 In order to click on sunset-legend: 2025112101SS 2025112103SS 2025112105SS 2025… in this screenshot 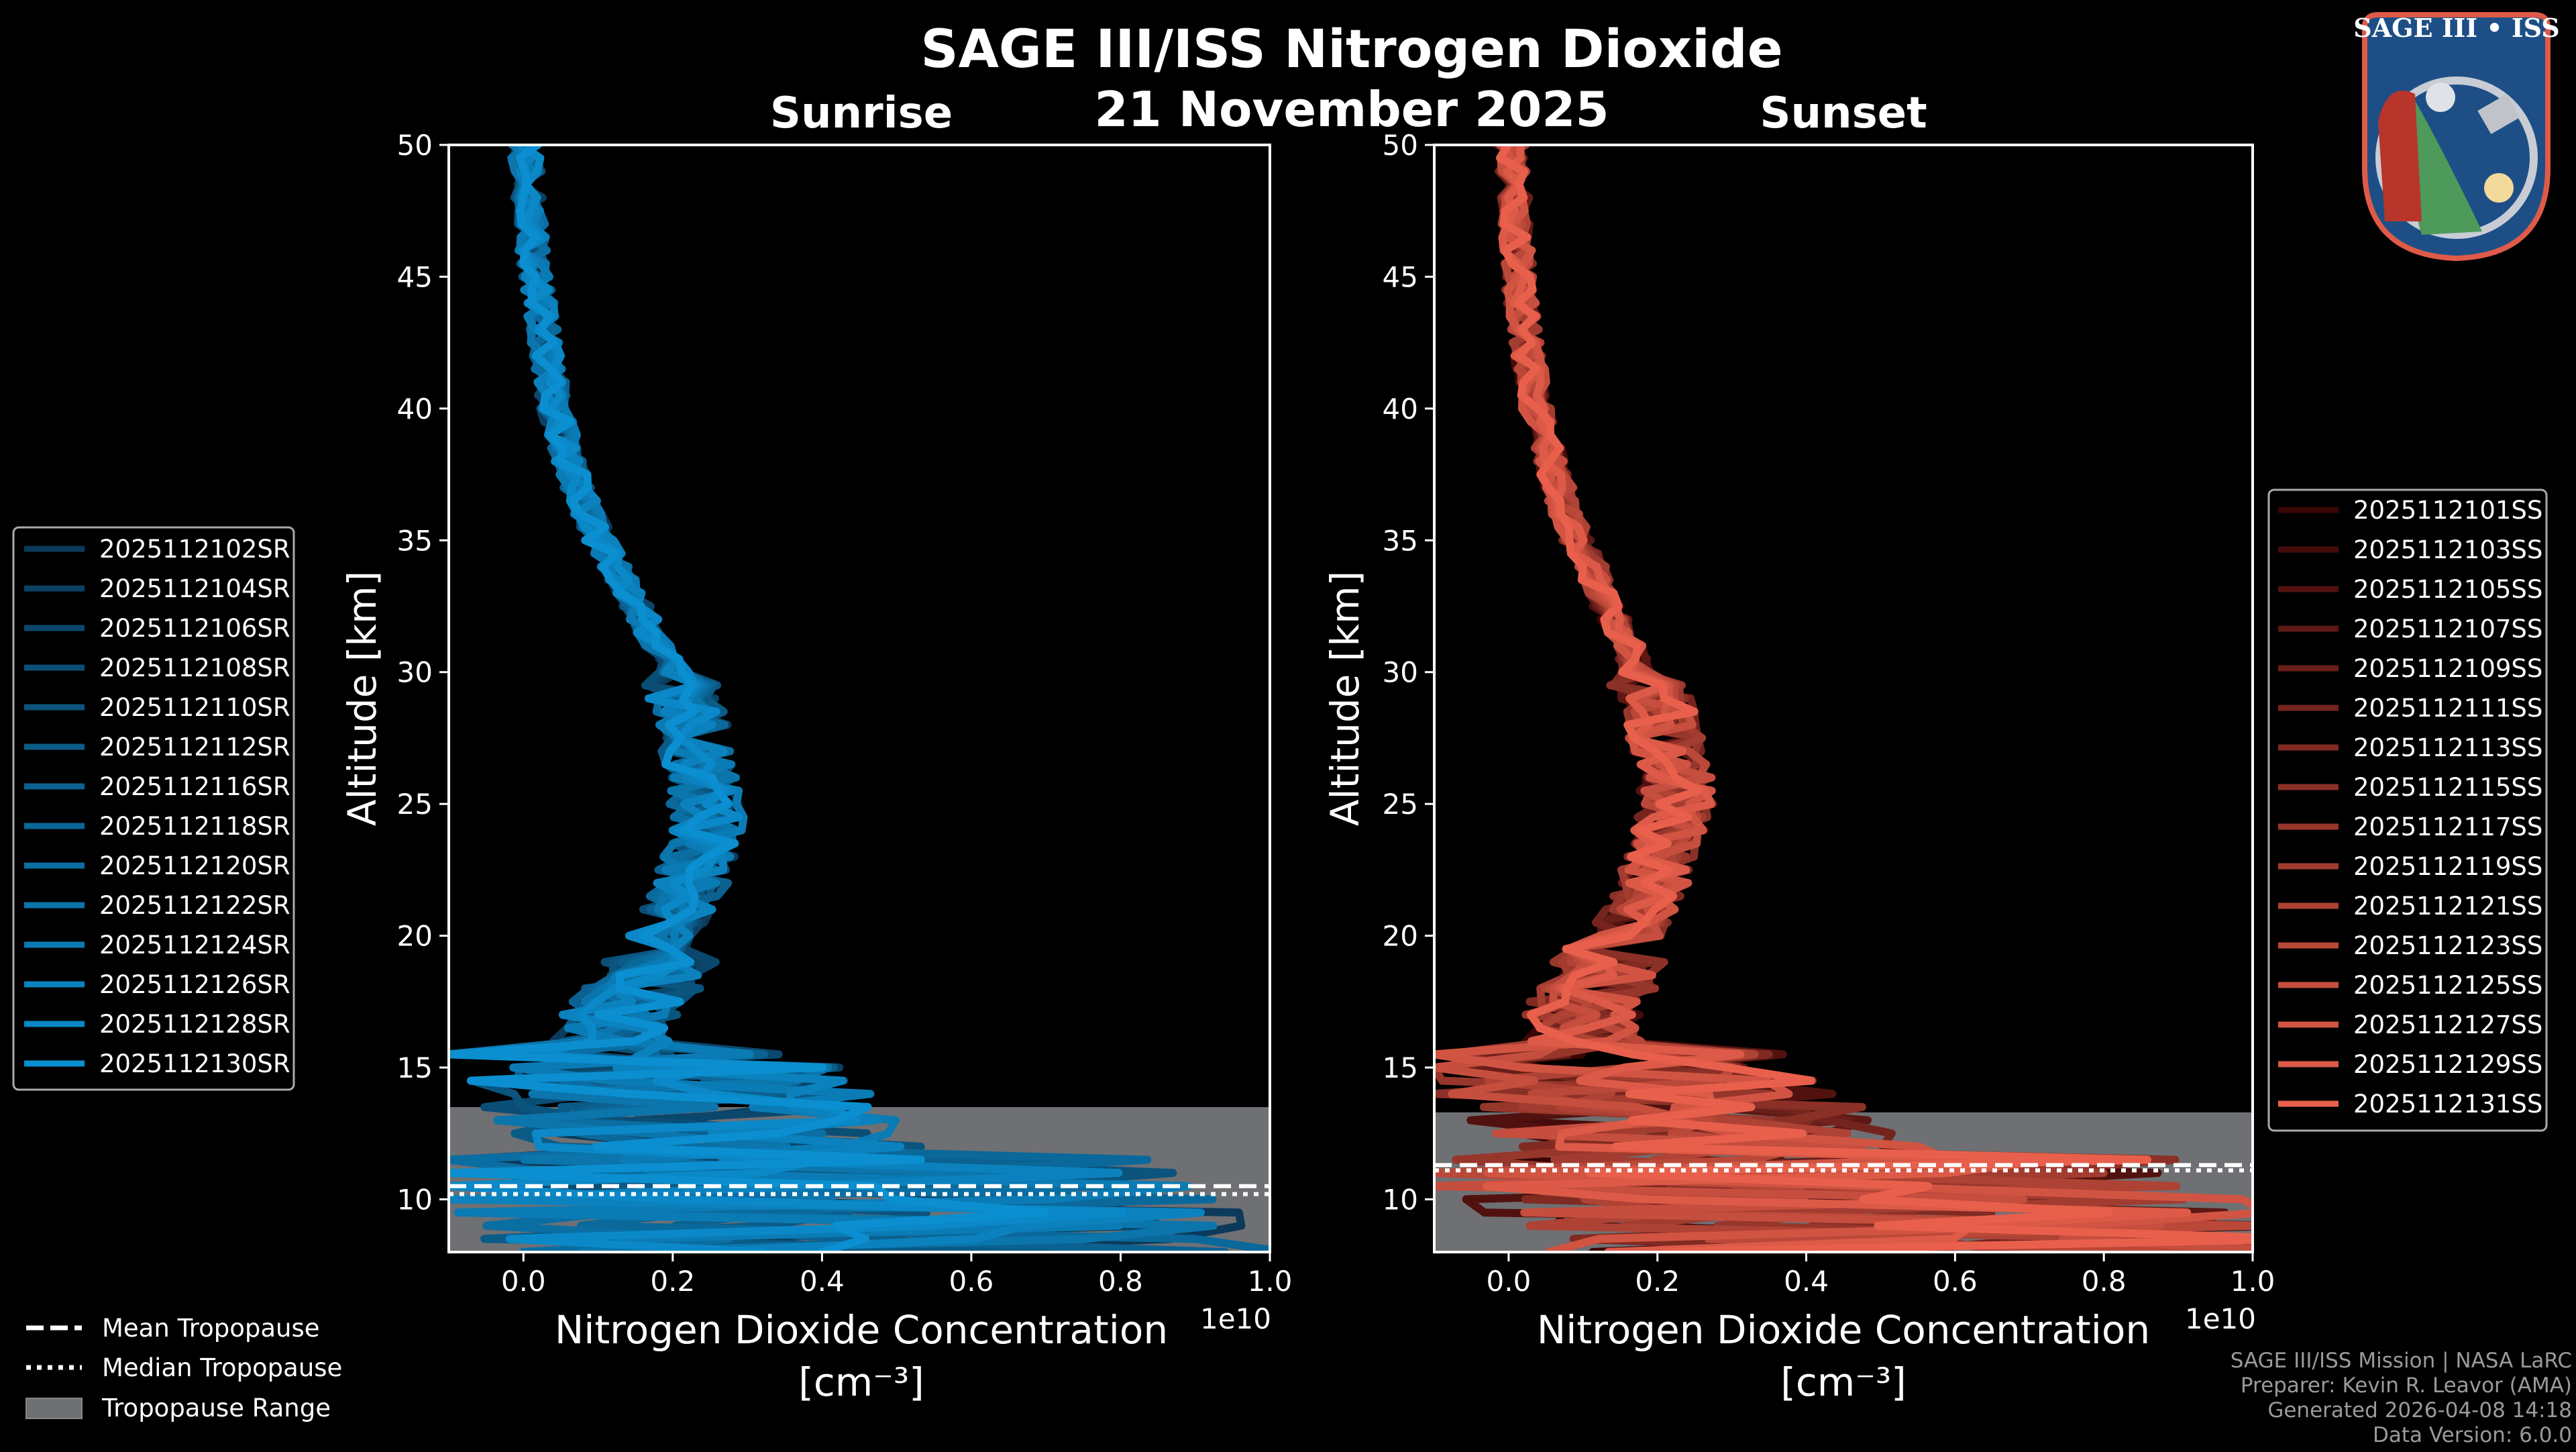, I will do `click(2407, 810)`.